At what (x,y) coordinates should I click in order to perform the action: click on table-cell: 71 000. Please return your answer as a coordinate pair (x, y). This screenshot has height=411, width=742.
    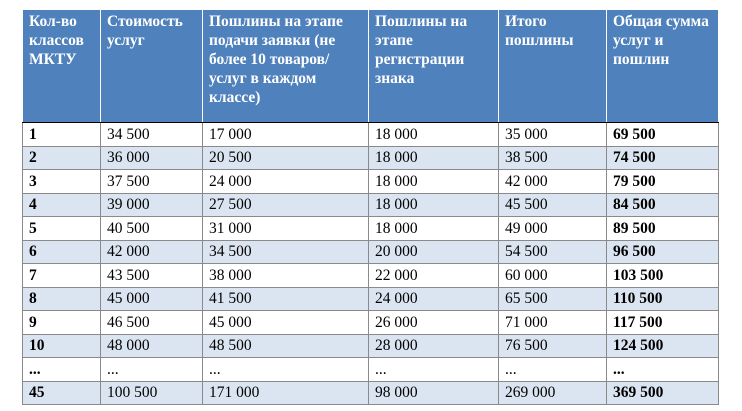
    Looking at the image, I should click on (552, 322).